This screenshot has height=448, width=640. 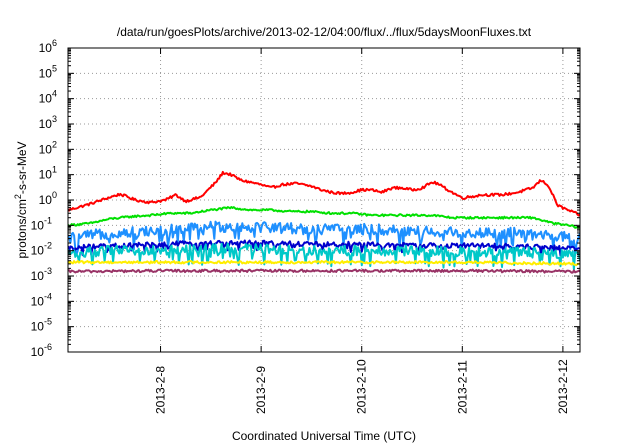 I want to click on x-axis-label: Coordinated Universal Time (UTC), so click(x=324, y=436).